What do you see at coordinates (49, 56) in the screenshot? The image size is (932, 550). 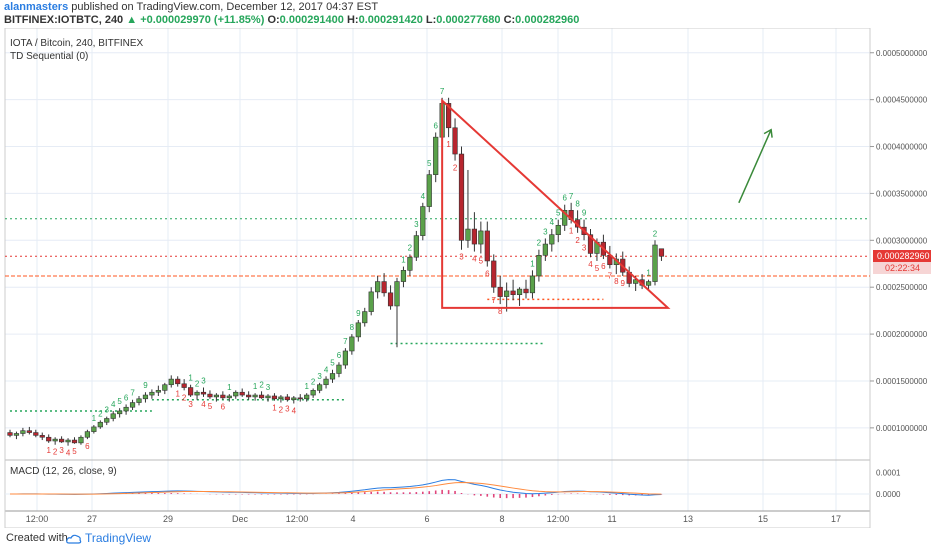 I see `indicator-legend: TD Sequential (0)` at bounding box center [49, 56].